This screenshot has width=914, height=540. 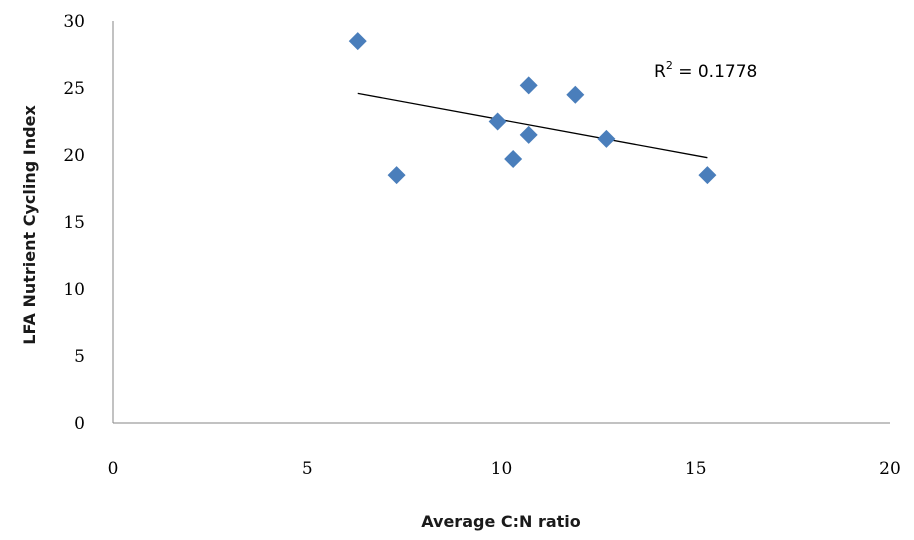 I want to click on y-tick-label: 0, so click(x=79, y=424).